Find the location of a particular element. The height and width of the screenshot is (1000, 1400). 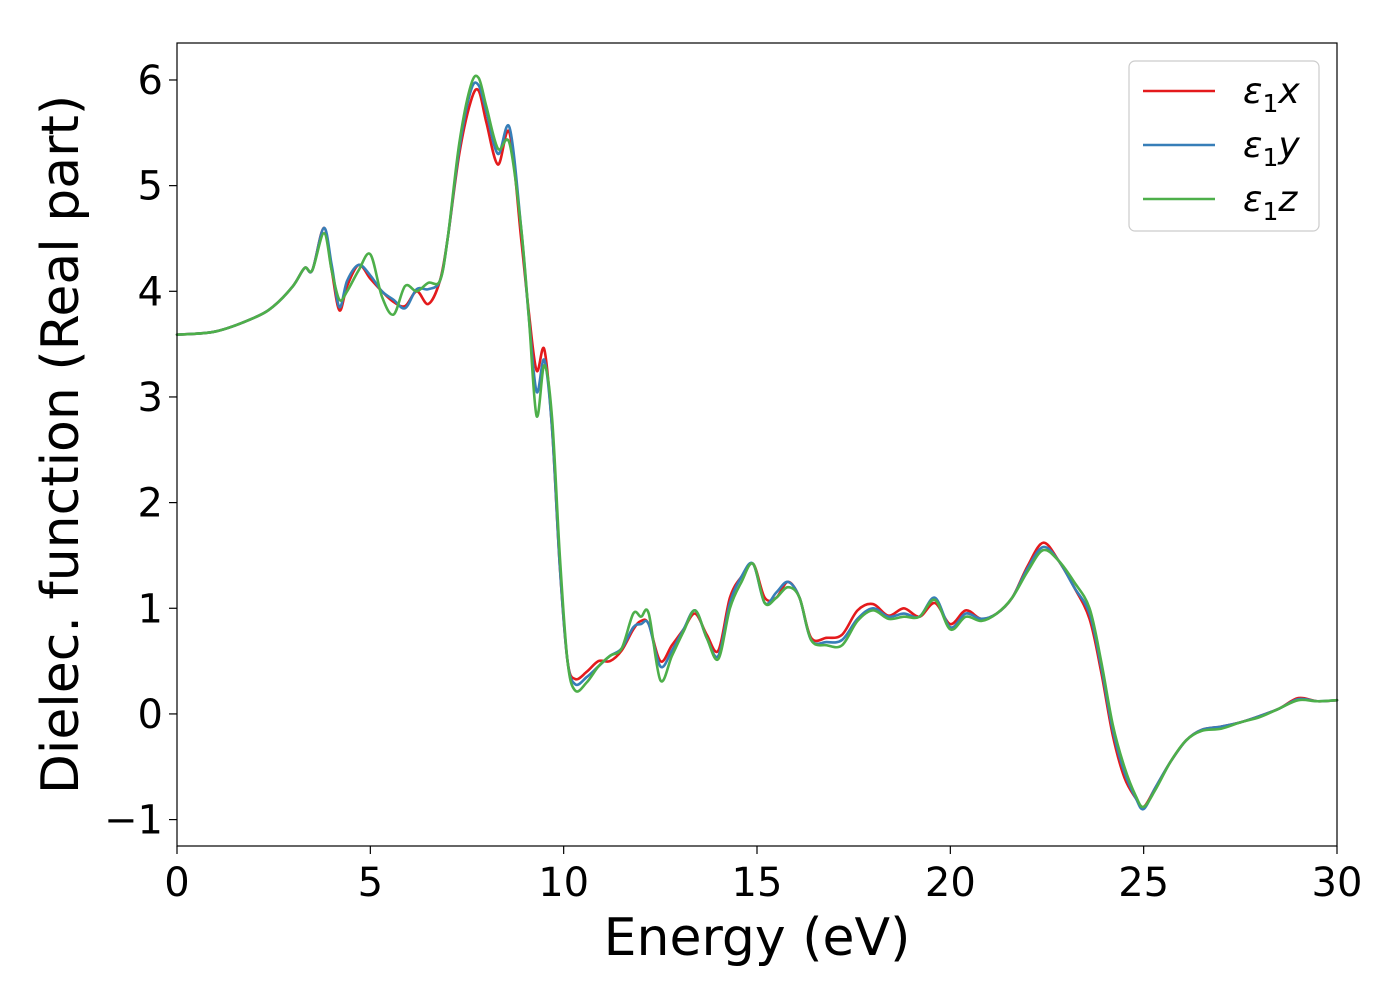

y-tick-label: 0 is located at coordinates (150, 715).